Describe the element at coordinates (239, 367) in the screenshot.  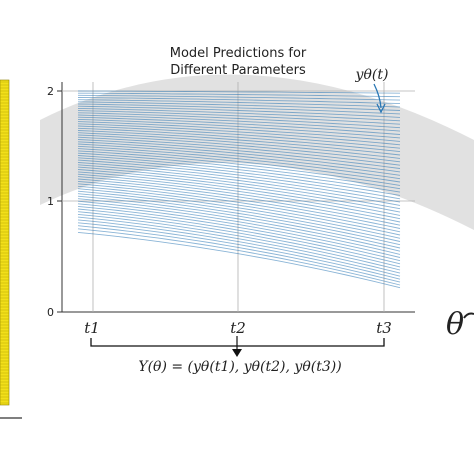
I see `parameter-vector-formula: Y(θ) = (yθ(t1), yθ(t2), yθ(t3))` at that location.